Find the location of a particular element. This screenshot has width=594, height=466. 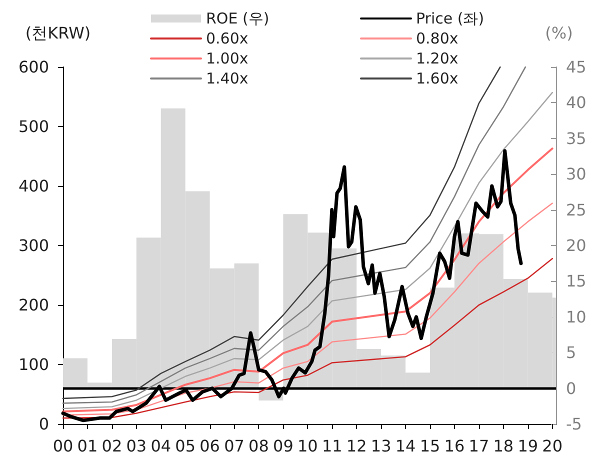

y2-axis-title: (%) is located at coordinates (559, 33).